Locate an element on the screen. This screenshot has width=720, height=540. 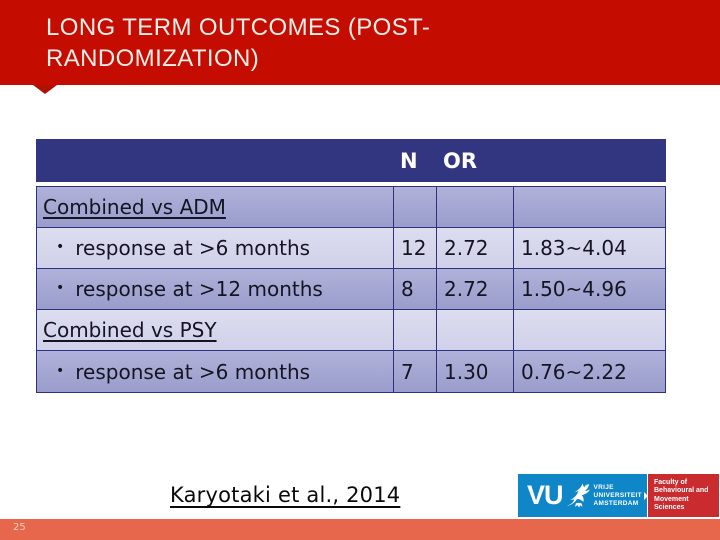
cell-n: 7 is located at coordinates (415, 371).